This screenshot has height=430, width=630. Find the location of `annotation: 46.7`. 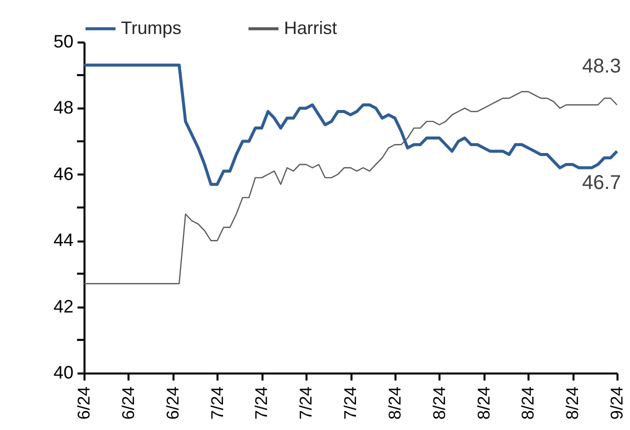

annotation: 46.7 is located at coordinates (601, 183).